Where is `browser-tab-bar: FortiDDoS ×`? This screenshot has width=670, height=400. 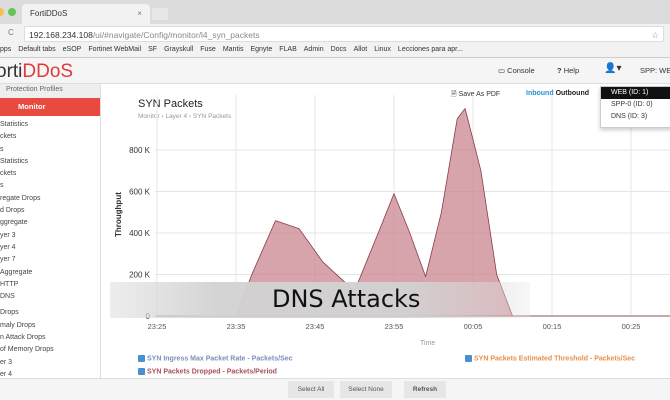 browser-tab-bar: FortiDDoS × is located at coordinates (335, 12).